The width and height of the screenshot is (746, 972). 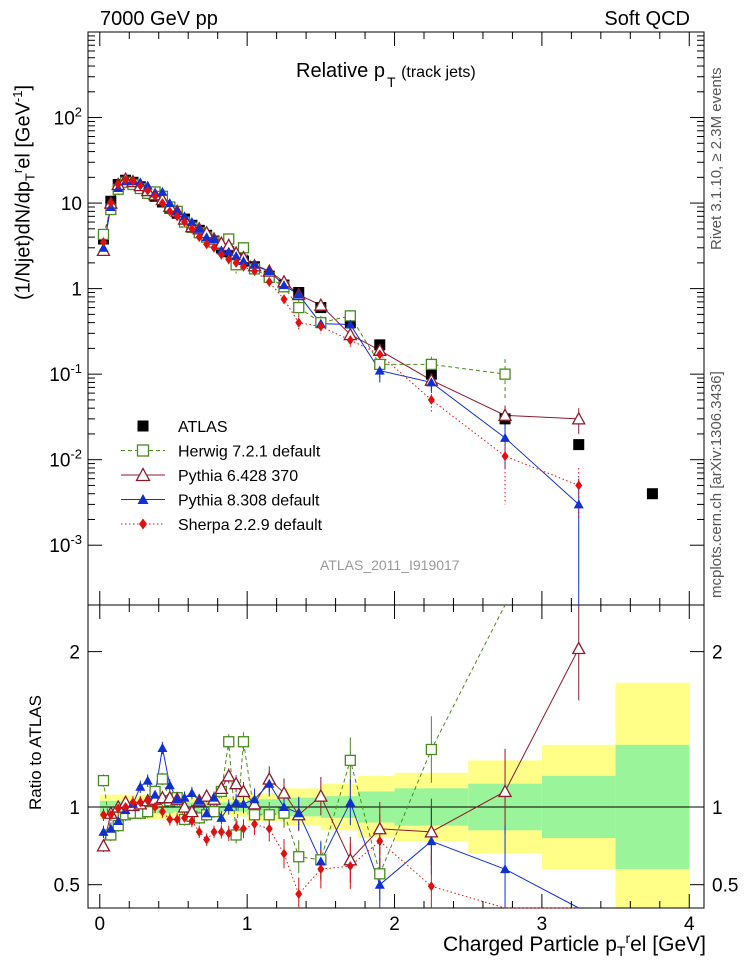 I want to click on y-tick-label: 10⁻¹, so click(x=65, y=373).